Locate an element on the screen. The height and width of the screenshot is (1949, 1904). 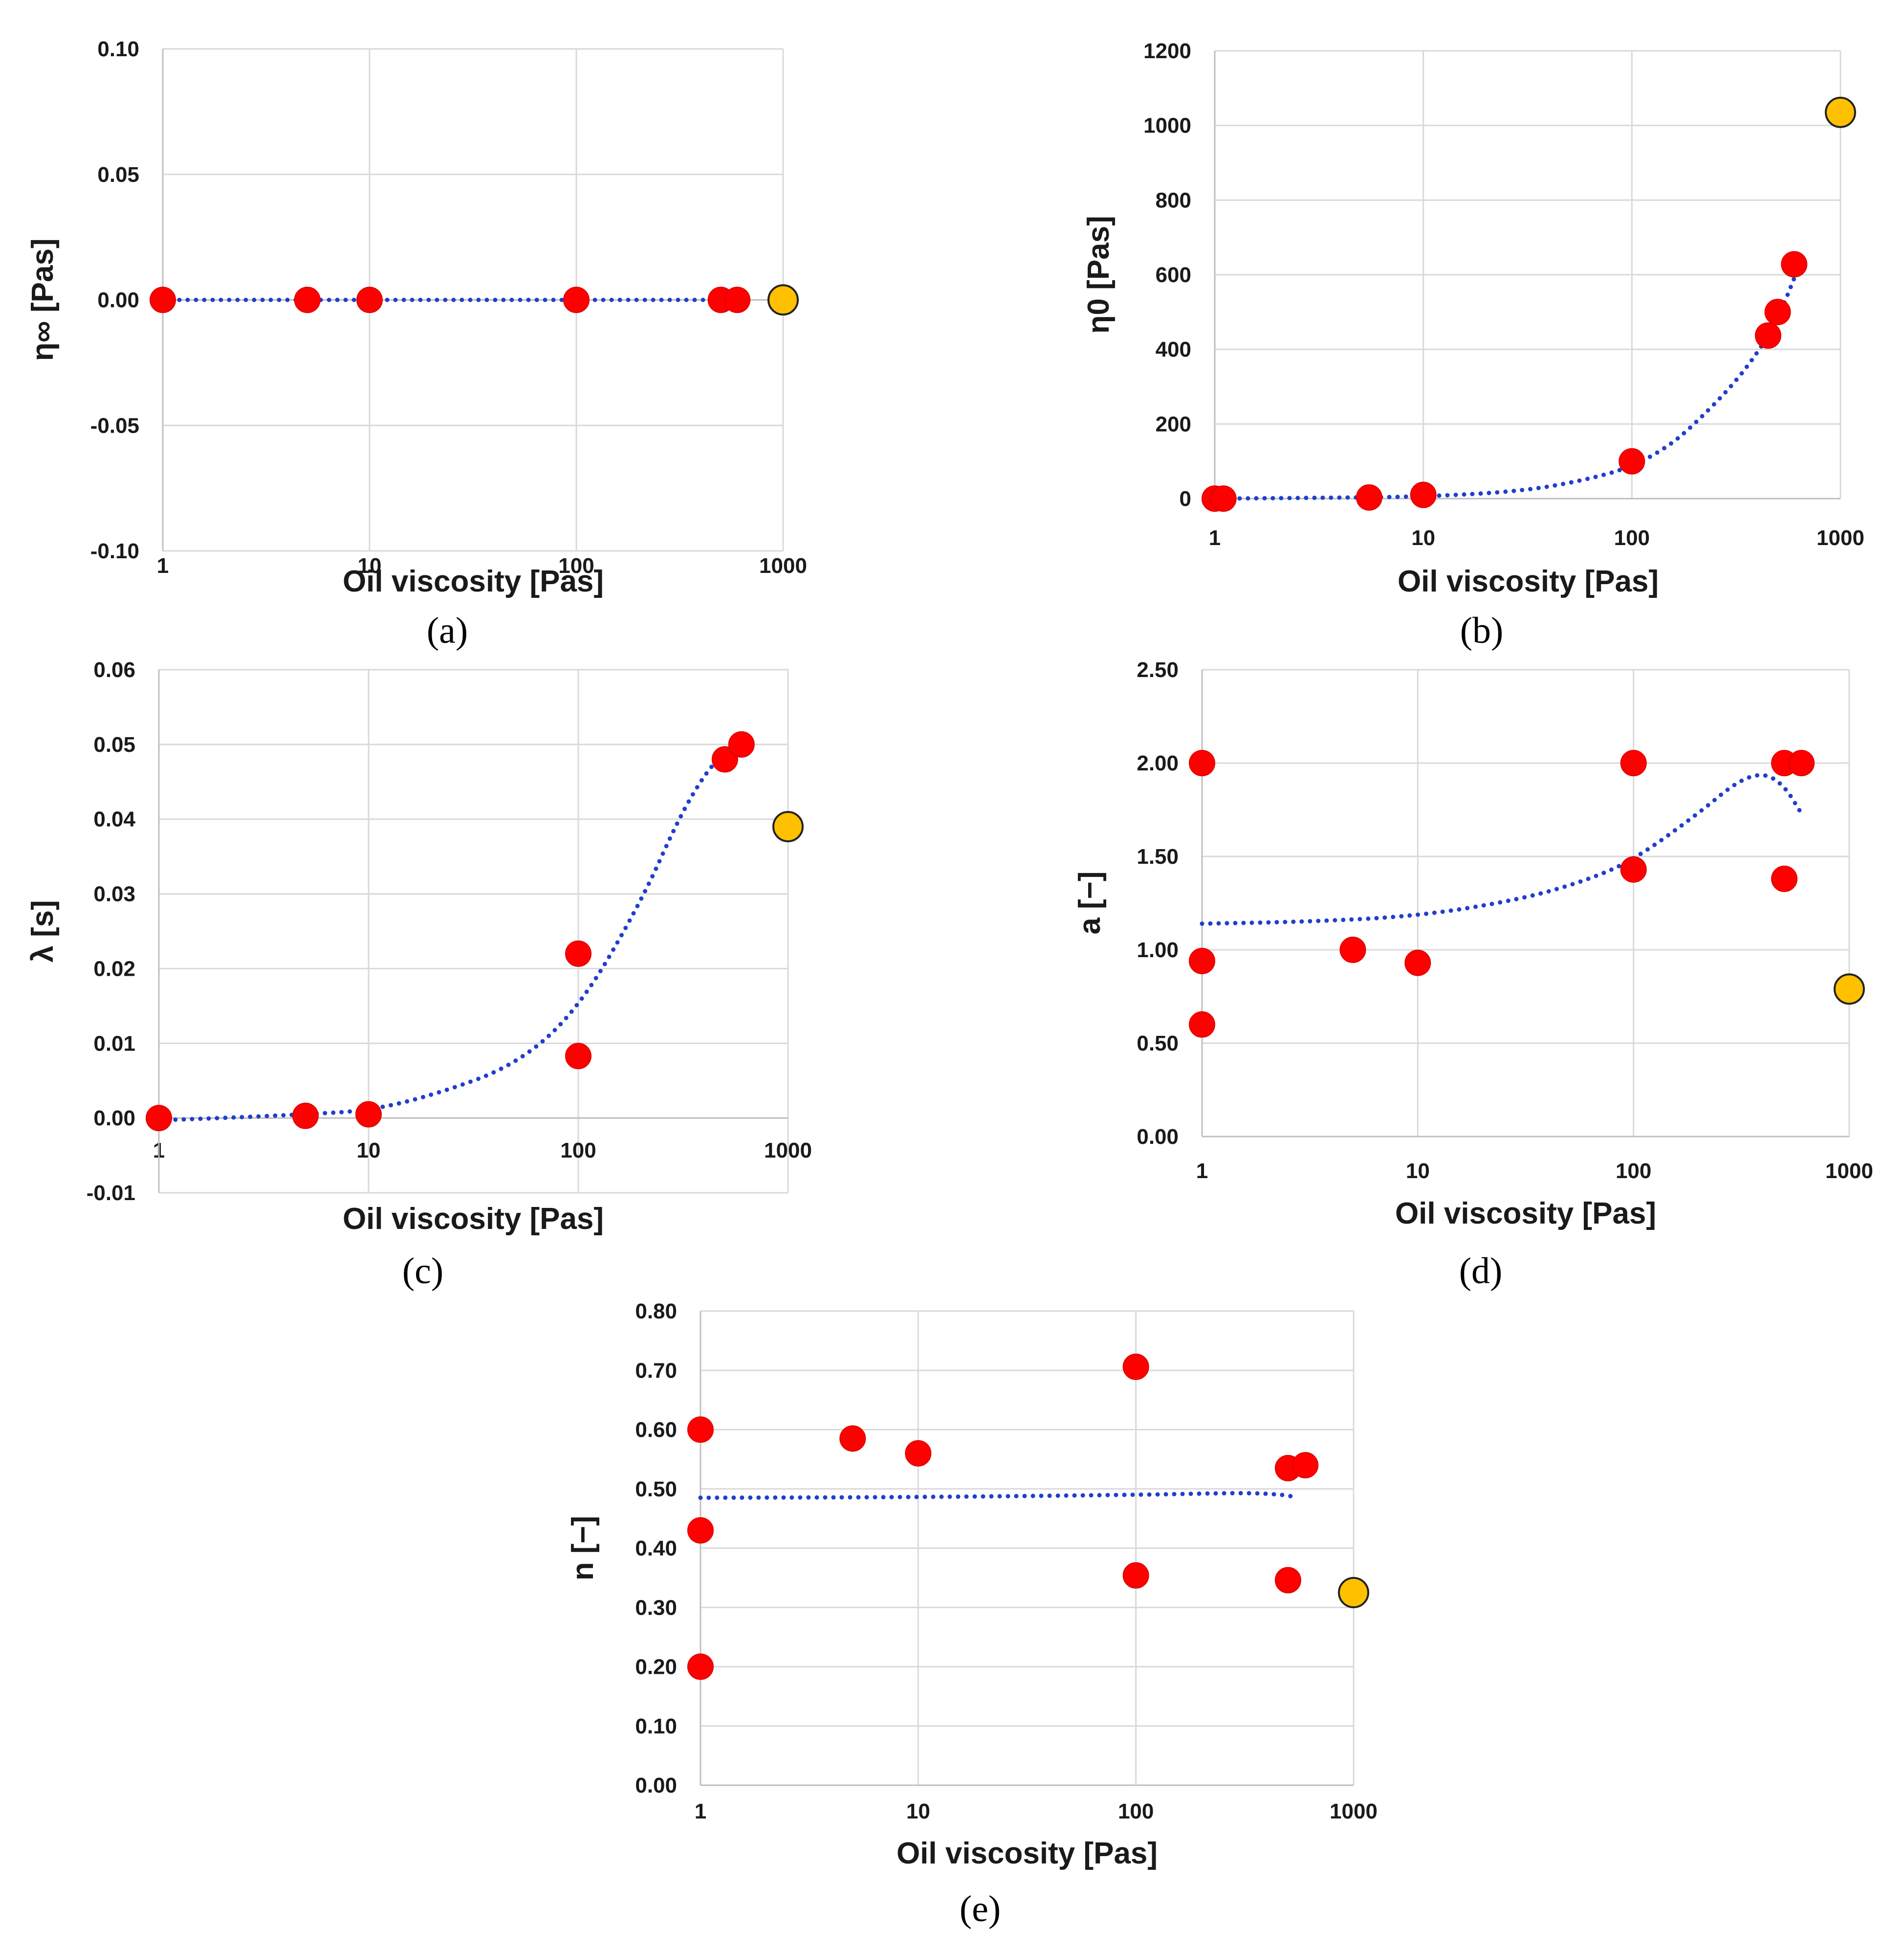
y-tick-label: 0.03 is located at coordinates (114, 894).